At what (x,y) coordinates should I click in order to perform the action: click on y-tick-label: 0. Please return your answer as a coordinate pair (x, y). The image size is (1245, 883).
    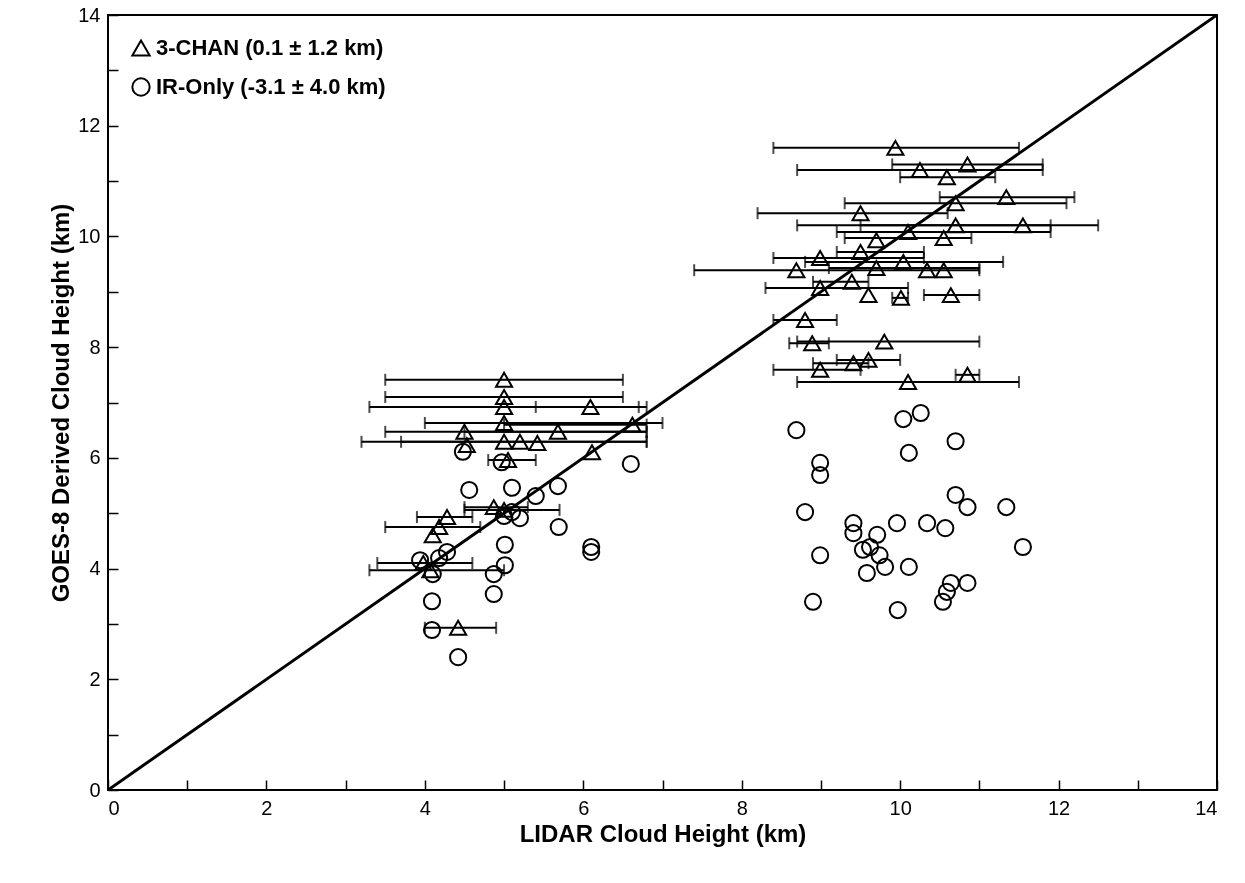
    Looking at the image, I should click on (95, 789).